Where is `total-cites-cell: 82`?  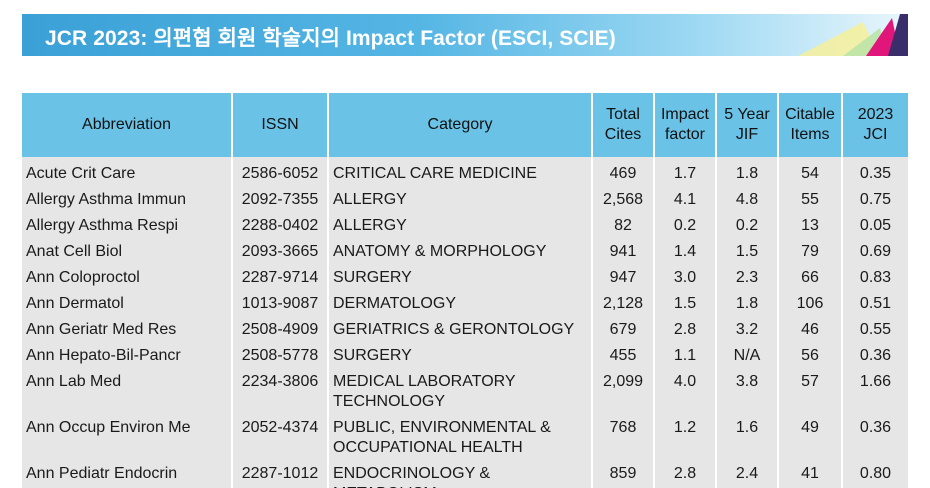 total-cites-cell: 82 is located at coordinates (623, 227).